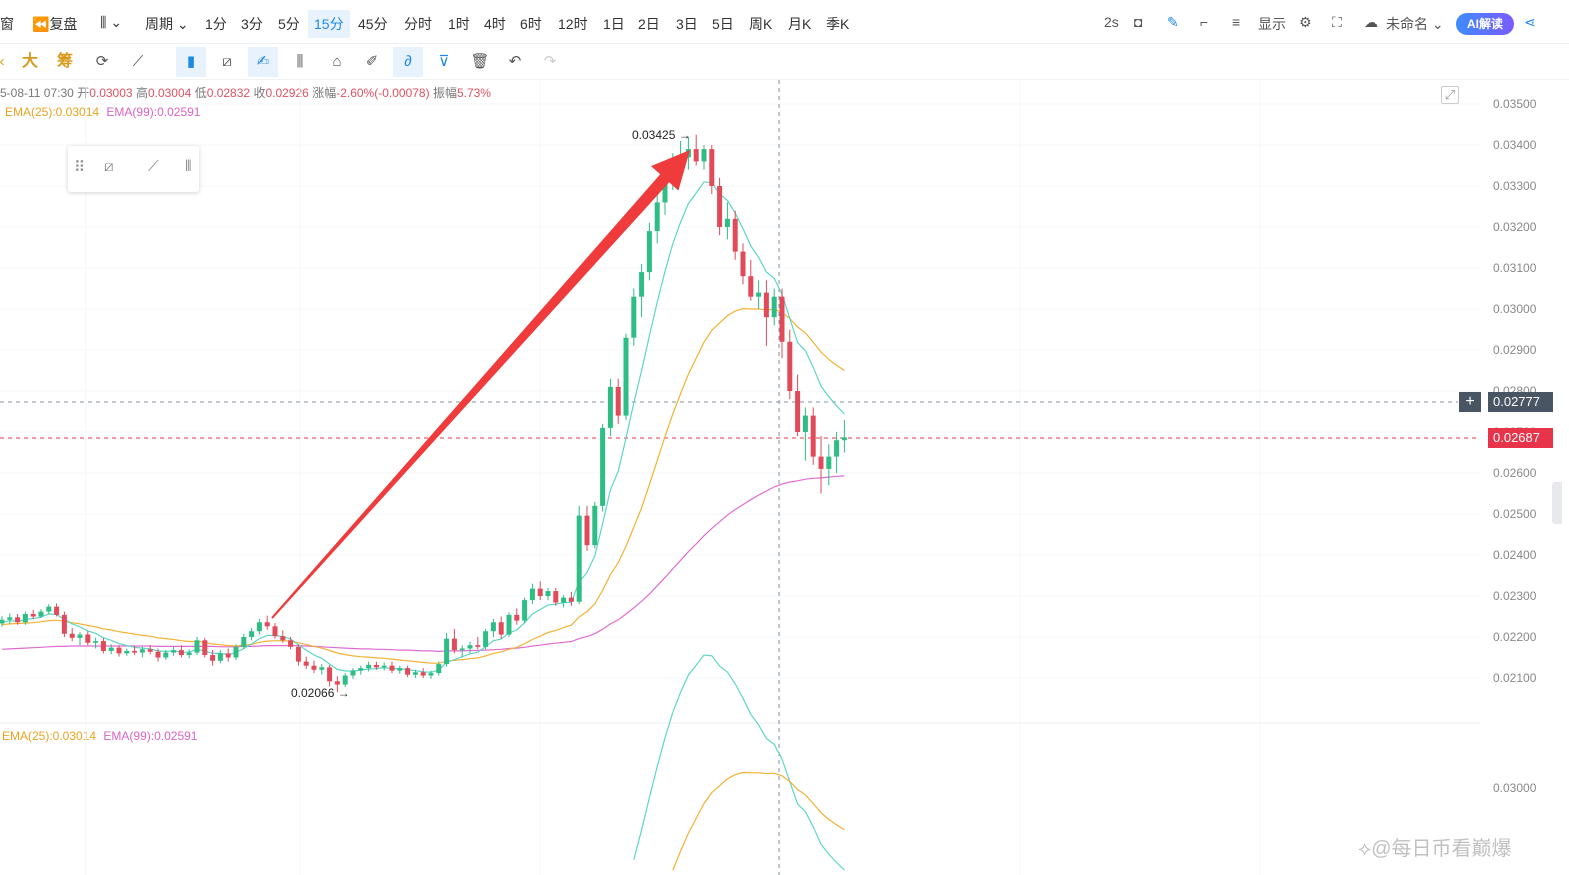 The width and height of the screenshot is (1569, 875). Describe the element at coordinates (337, 61) in the screenshot. I see `lock-icon: ⌂` at that location.